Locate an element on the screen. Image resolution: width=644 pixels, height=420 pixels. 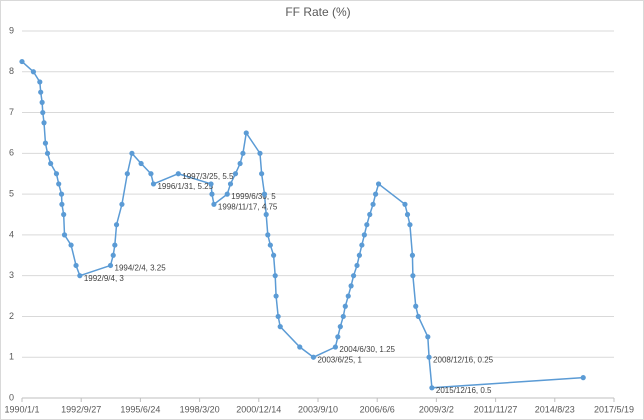
chart-title: FF Rate (%) is located at coordinates (317, 12).